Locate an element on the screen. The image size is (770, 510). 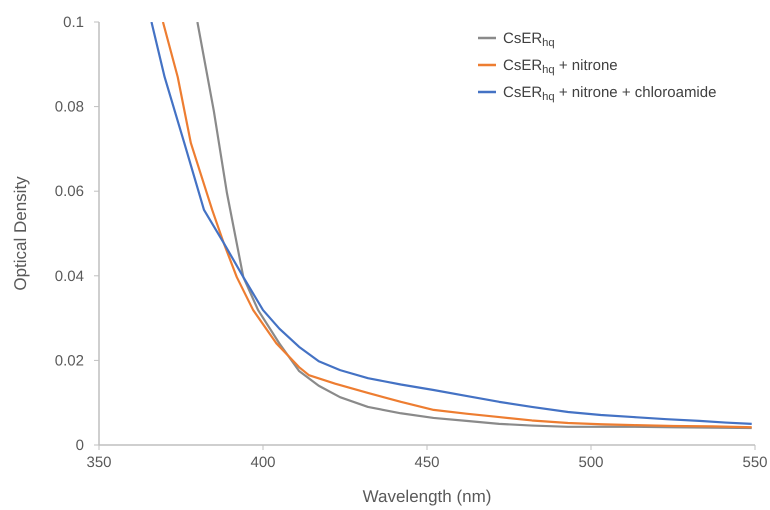
legend-label: CsER$_{hq}$ is located at coordinates (529, 40).